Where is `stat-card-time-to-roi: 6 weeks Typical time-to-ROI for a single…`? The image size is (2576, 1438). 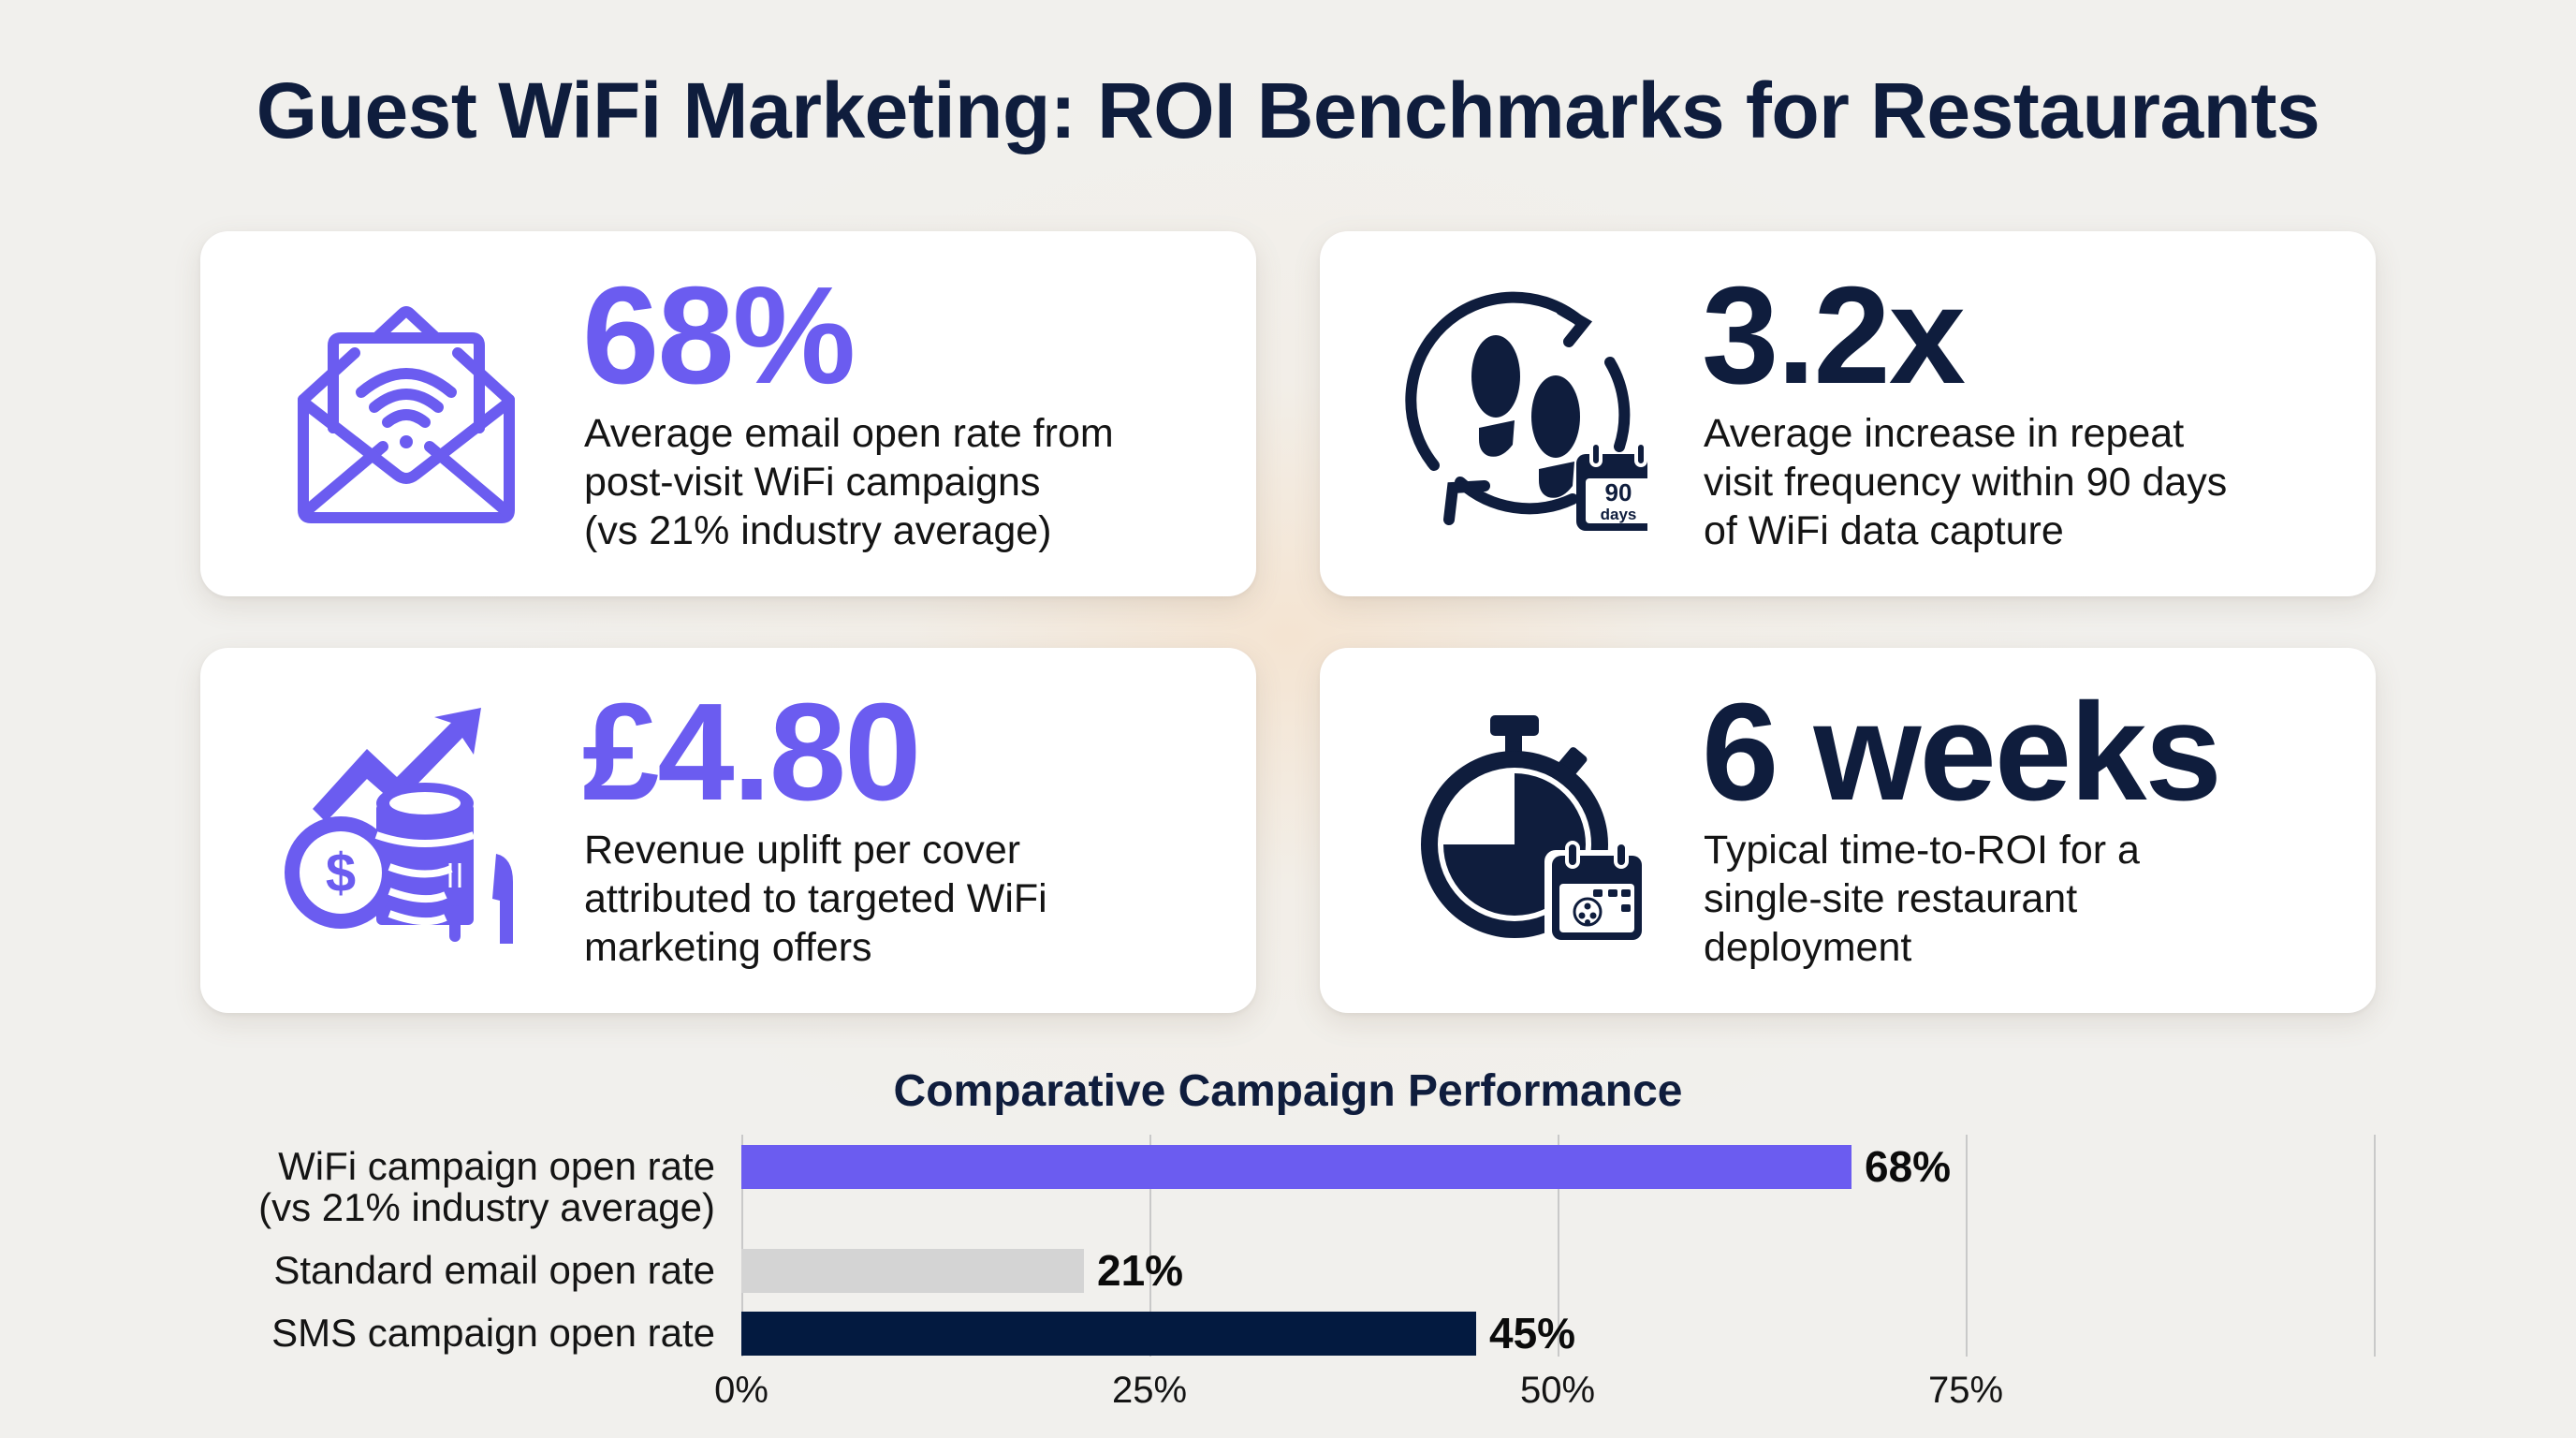 stat-card-time-to-roi: 6 weeks Typical time-to-ROI for a single… is located at coordinates (1848, 830).